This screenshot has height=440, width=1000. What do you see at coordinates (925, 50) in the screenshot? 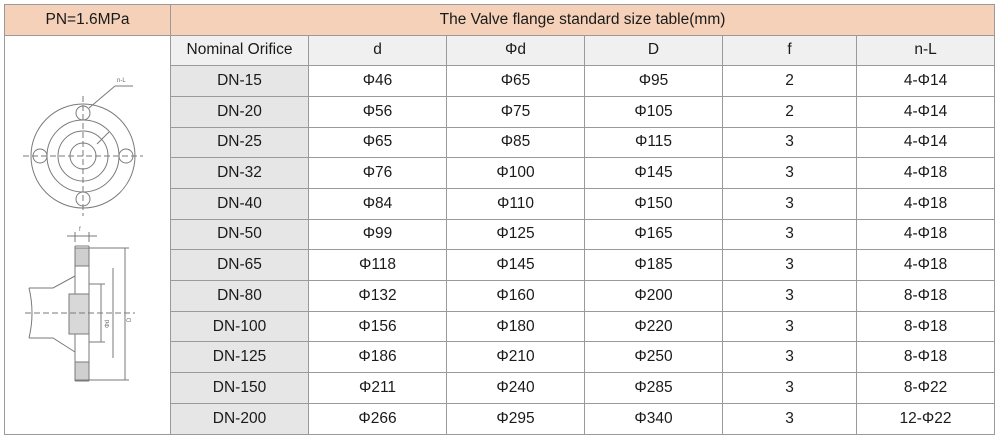
I see `column-header-n-l: n-L` at bounding box center [925, 50].